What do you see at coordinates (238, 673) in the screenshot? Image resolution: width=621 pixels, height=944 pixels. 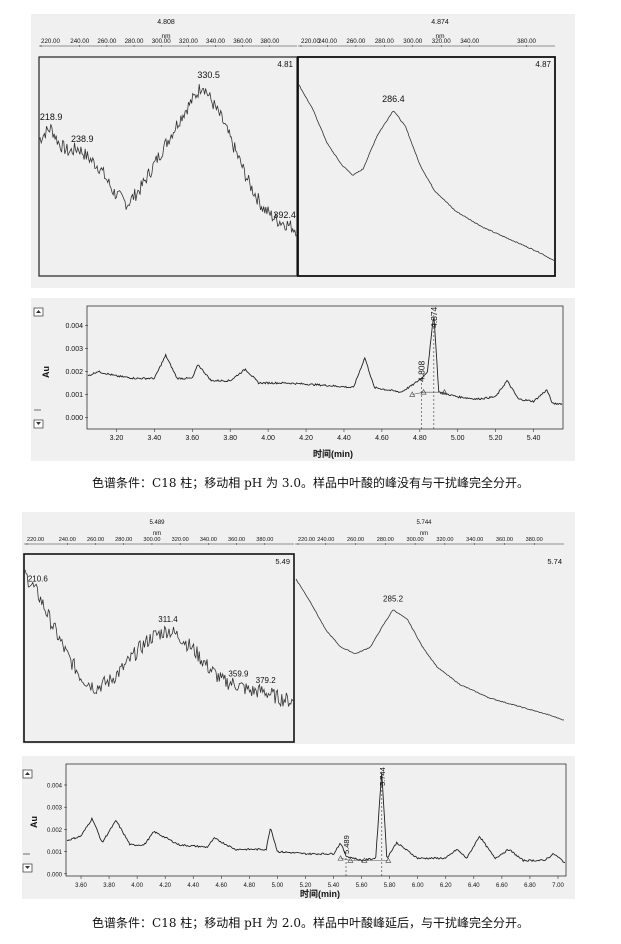 I see `peak-label: 359.9` at bounding box center [238, 673].